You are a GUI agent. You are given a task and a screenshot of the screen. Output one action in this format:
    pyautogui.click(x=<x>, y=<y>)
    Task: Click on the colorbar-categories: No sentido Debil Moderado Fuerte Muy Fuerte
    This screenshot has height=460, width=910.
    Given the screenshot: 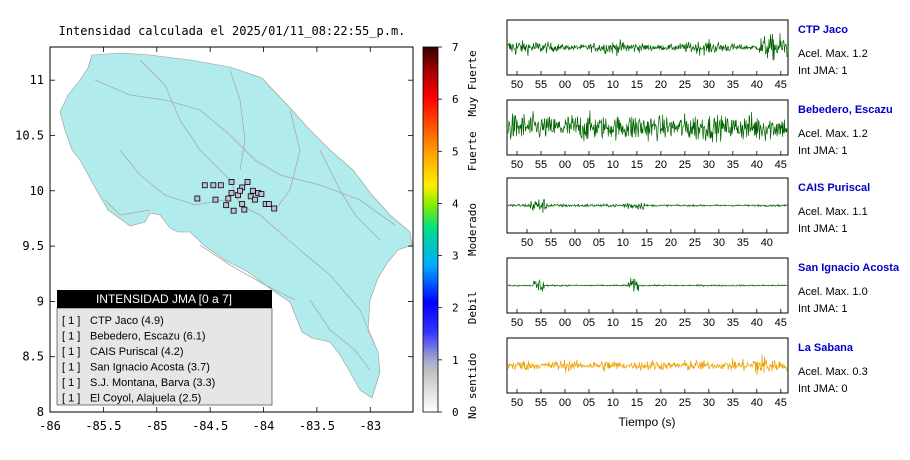 What is the action you would take?
    pyautogui.click(x=472, y=234)
    